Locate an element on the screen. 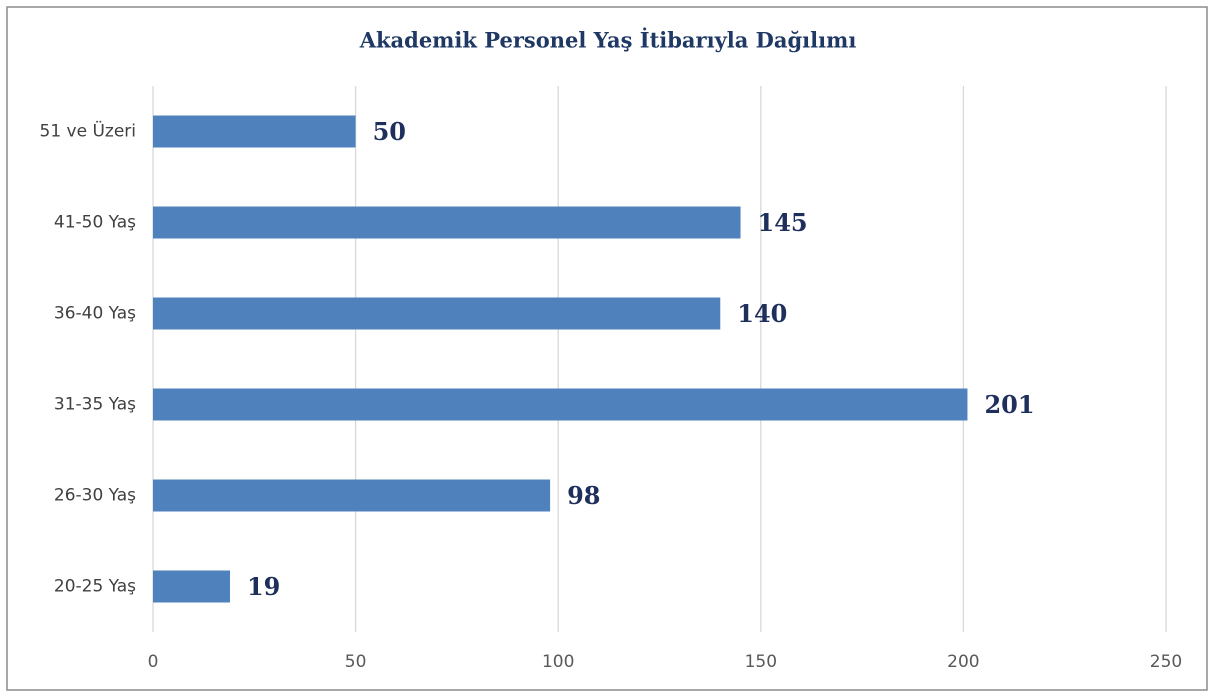 The image size is (1215, 697). x-tick-label: 0 is located at coordinates (153, 662).